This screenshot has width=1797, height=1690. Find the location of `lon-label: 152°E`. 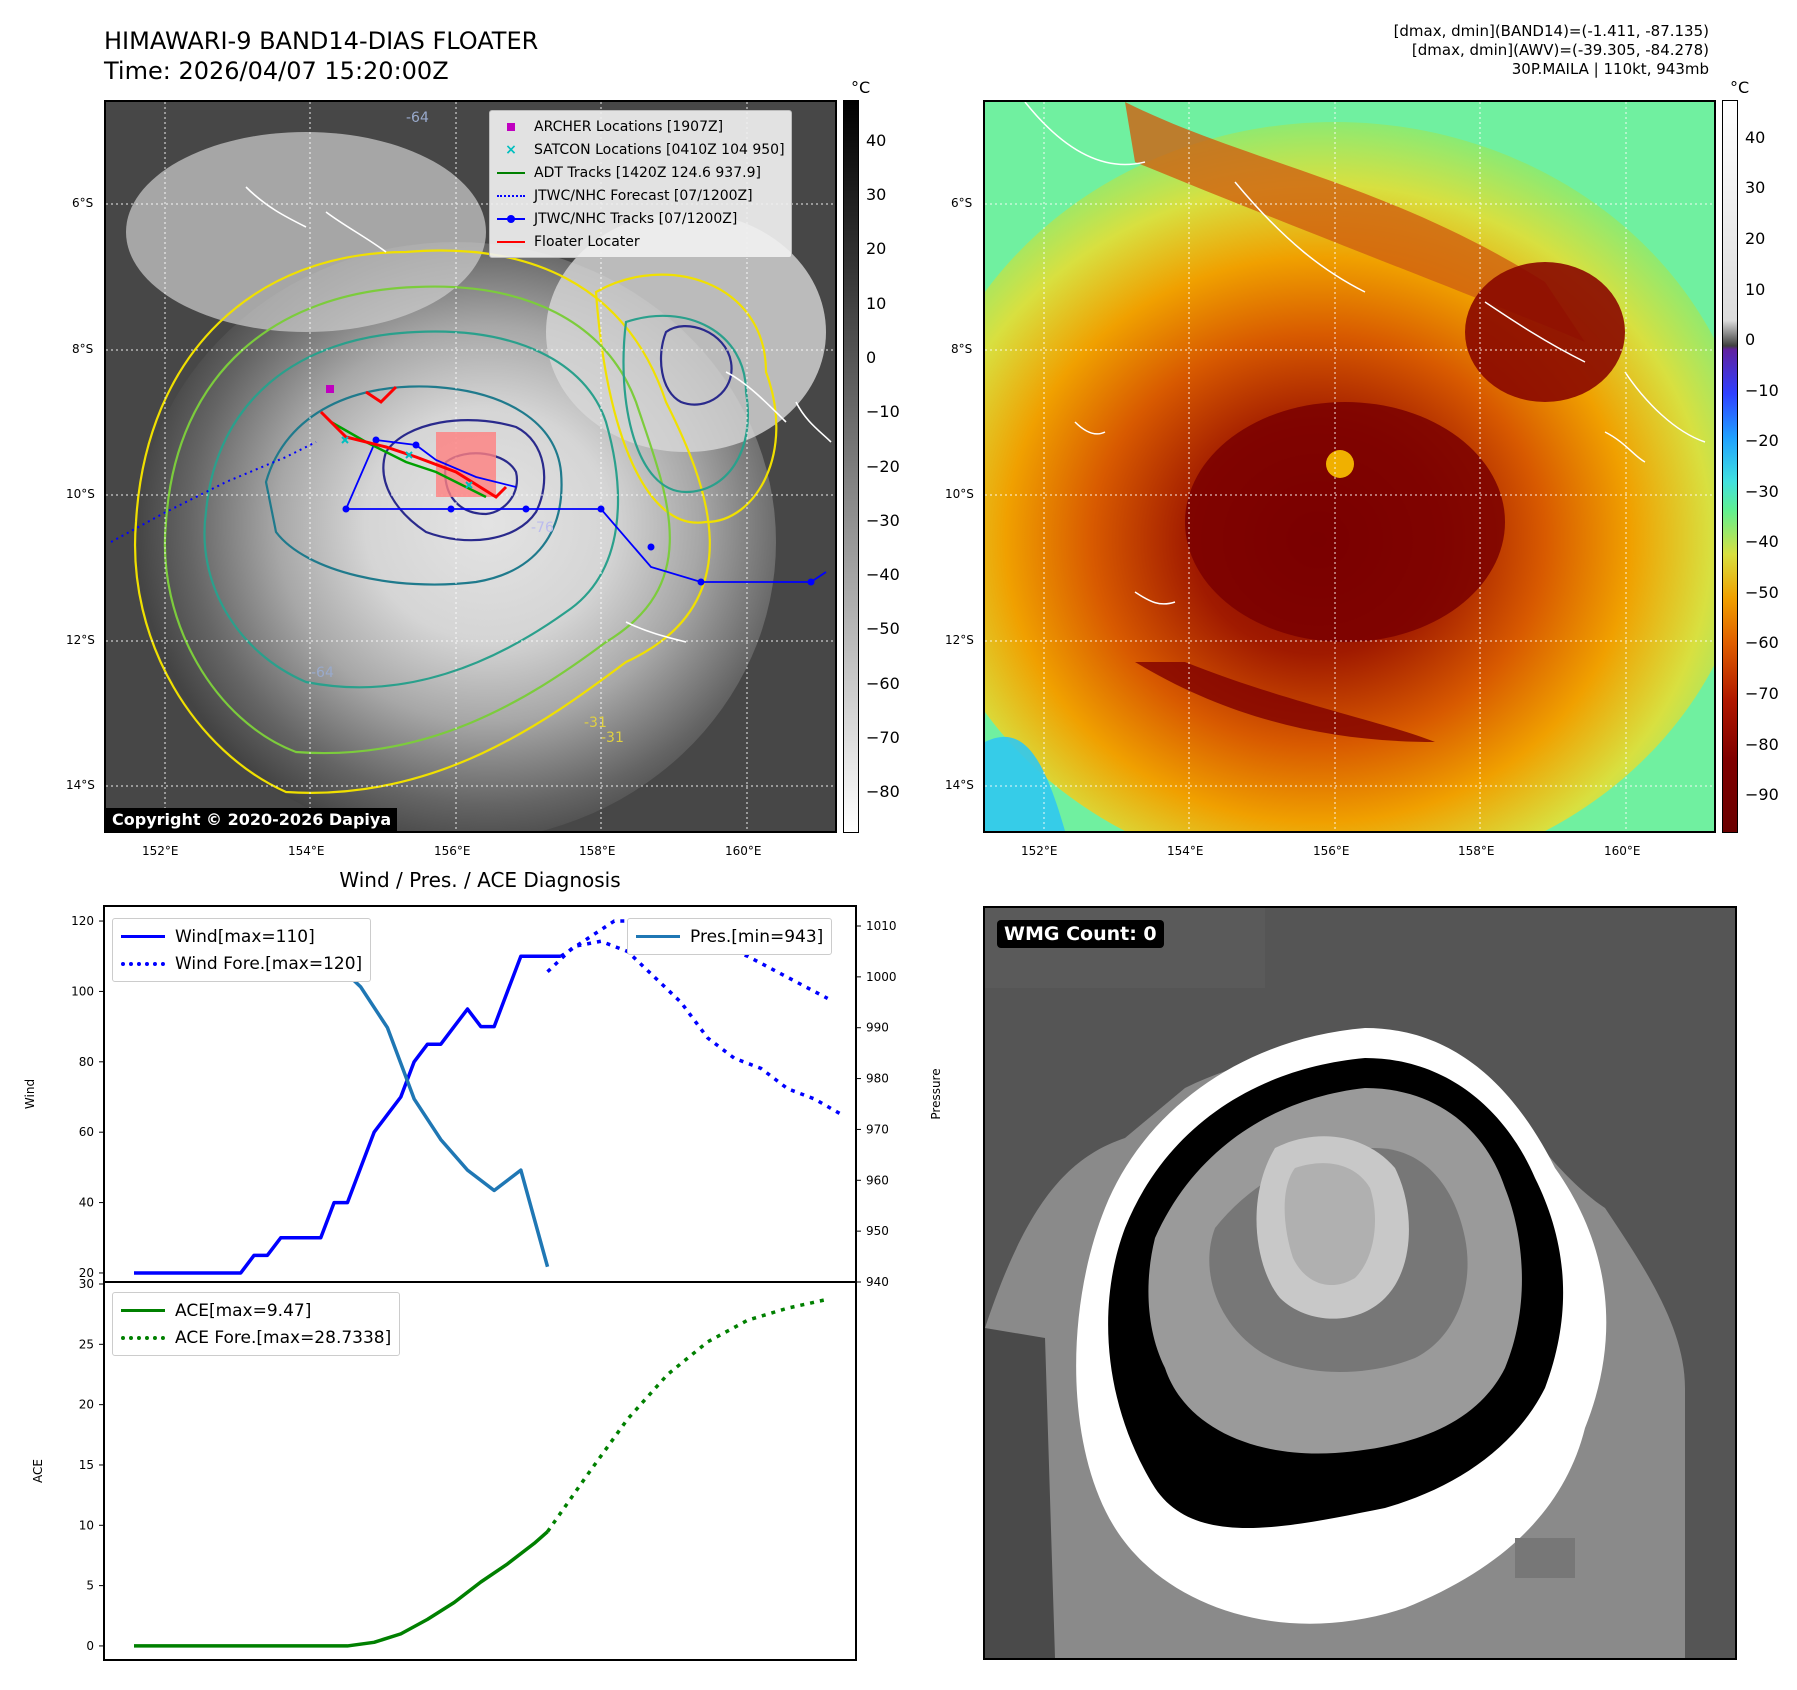

lon-label: 152°E is located at coordinates (1039, 851).